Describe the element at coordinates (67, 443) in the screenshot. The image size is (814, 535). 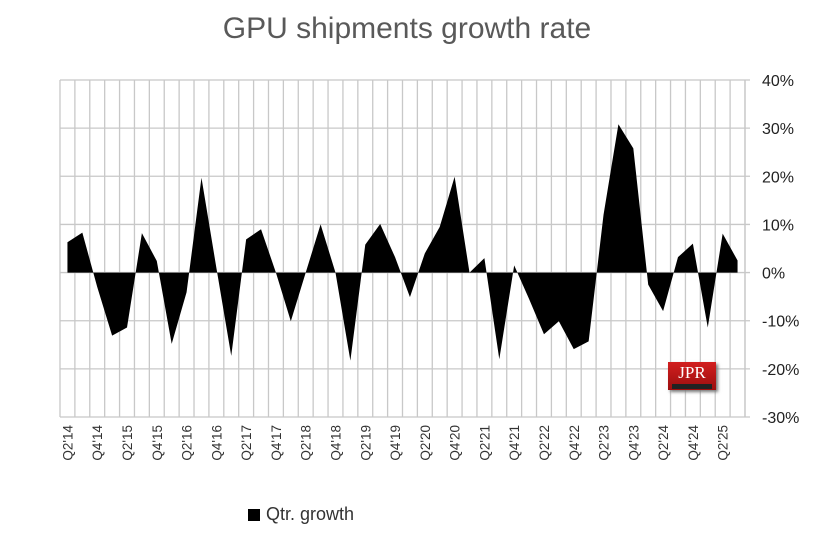
I see `x-tick-label: Q2'14` at that location.